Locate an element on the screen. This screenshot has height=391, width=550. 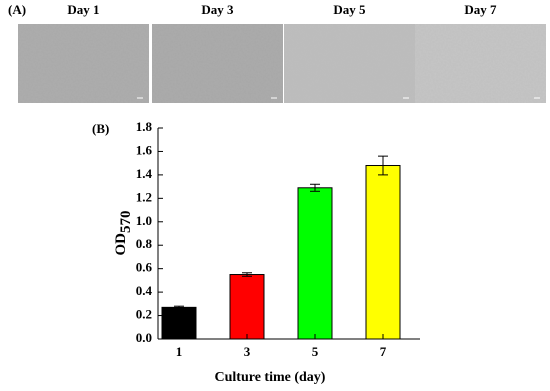
y-axis-label-main: OD is located at coordinates (121, 244).